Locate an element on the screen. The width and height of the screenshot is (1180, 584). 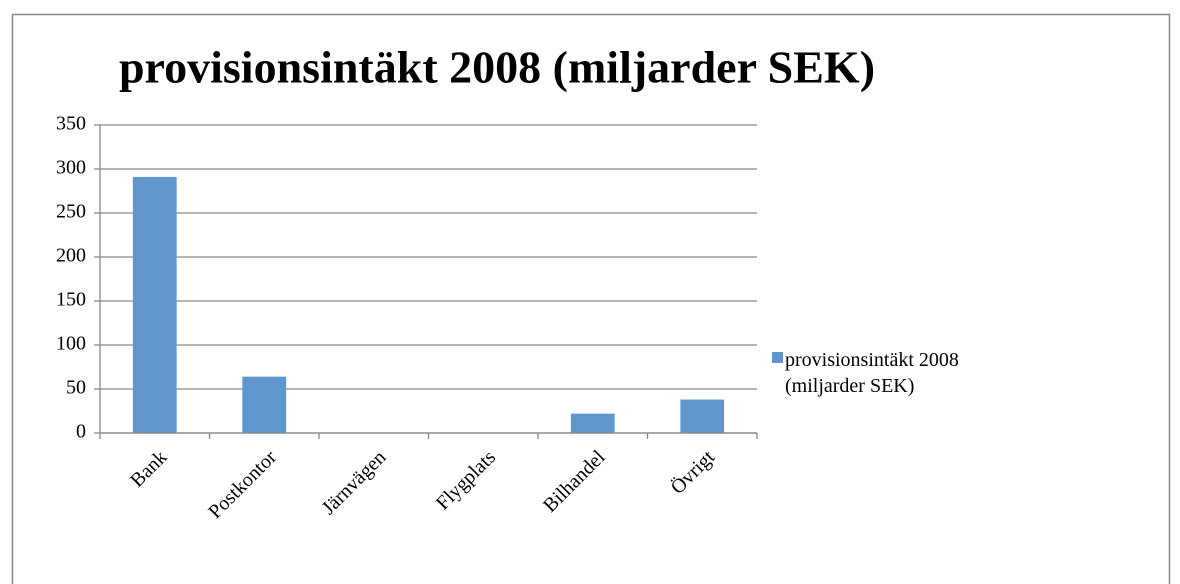
y-tick-label: 50 is located at coordinates (76, 388).